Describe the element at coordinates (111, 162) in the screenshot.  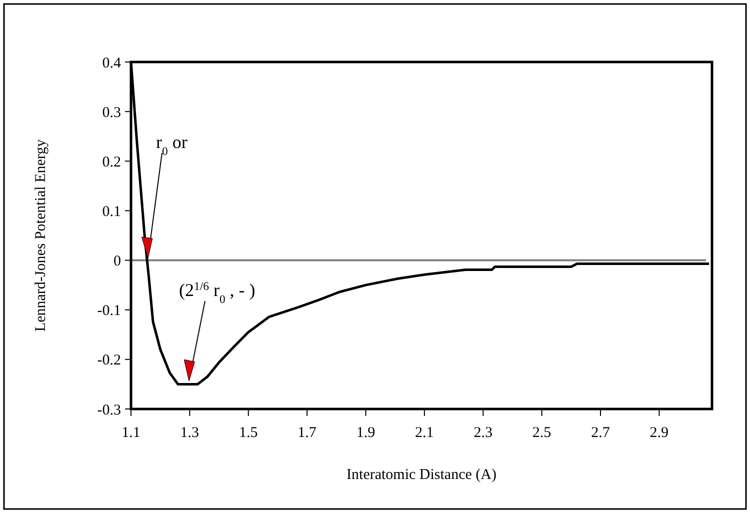
I see `y-tick-label: 0.2` at that location.